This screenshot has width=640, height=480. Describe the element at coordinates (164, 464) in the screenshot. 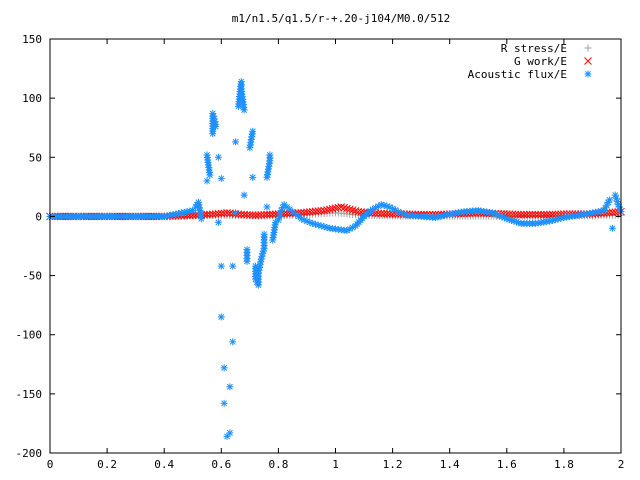

I see `x-tick-label: 0.4` at that location.